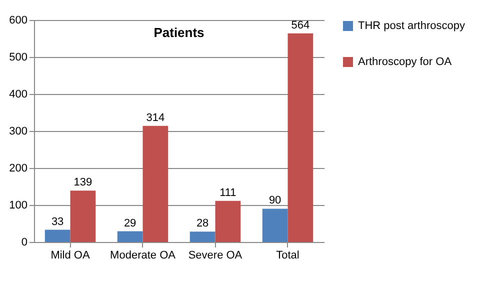  I want to click on y-tick-label: 300, so click(18, 132).